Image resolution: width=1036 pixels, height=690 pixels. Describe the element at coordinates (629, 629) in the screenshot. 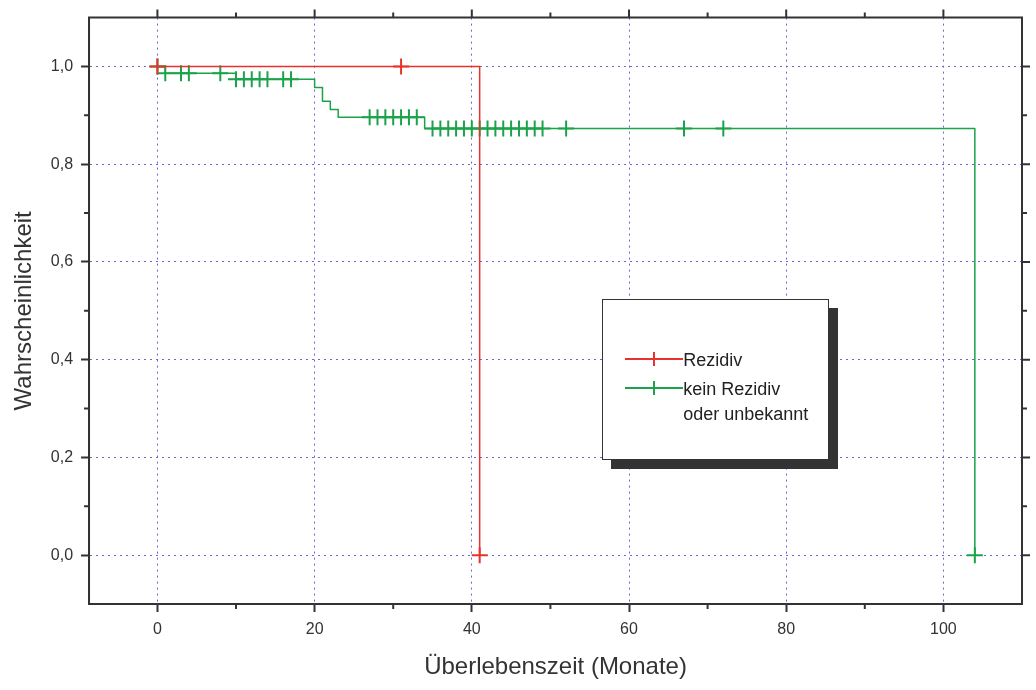

I see `x-tick-label: 60` at that location.